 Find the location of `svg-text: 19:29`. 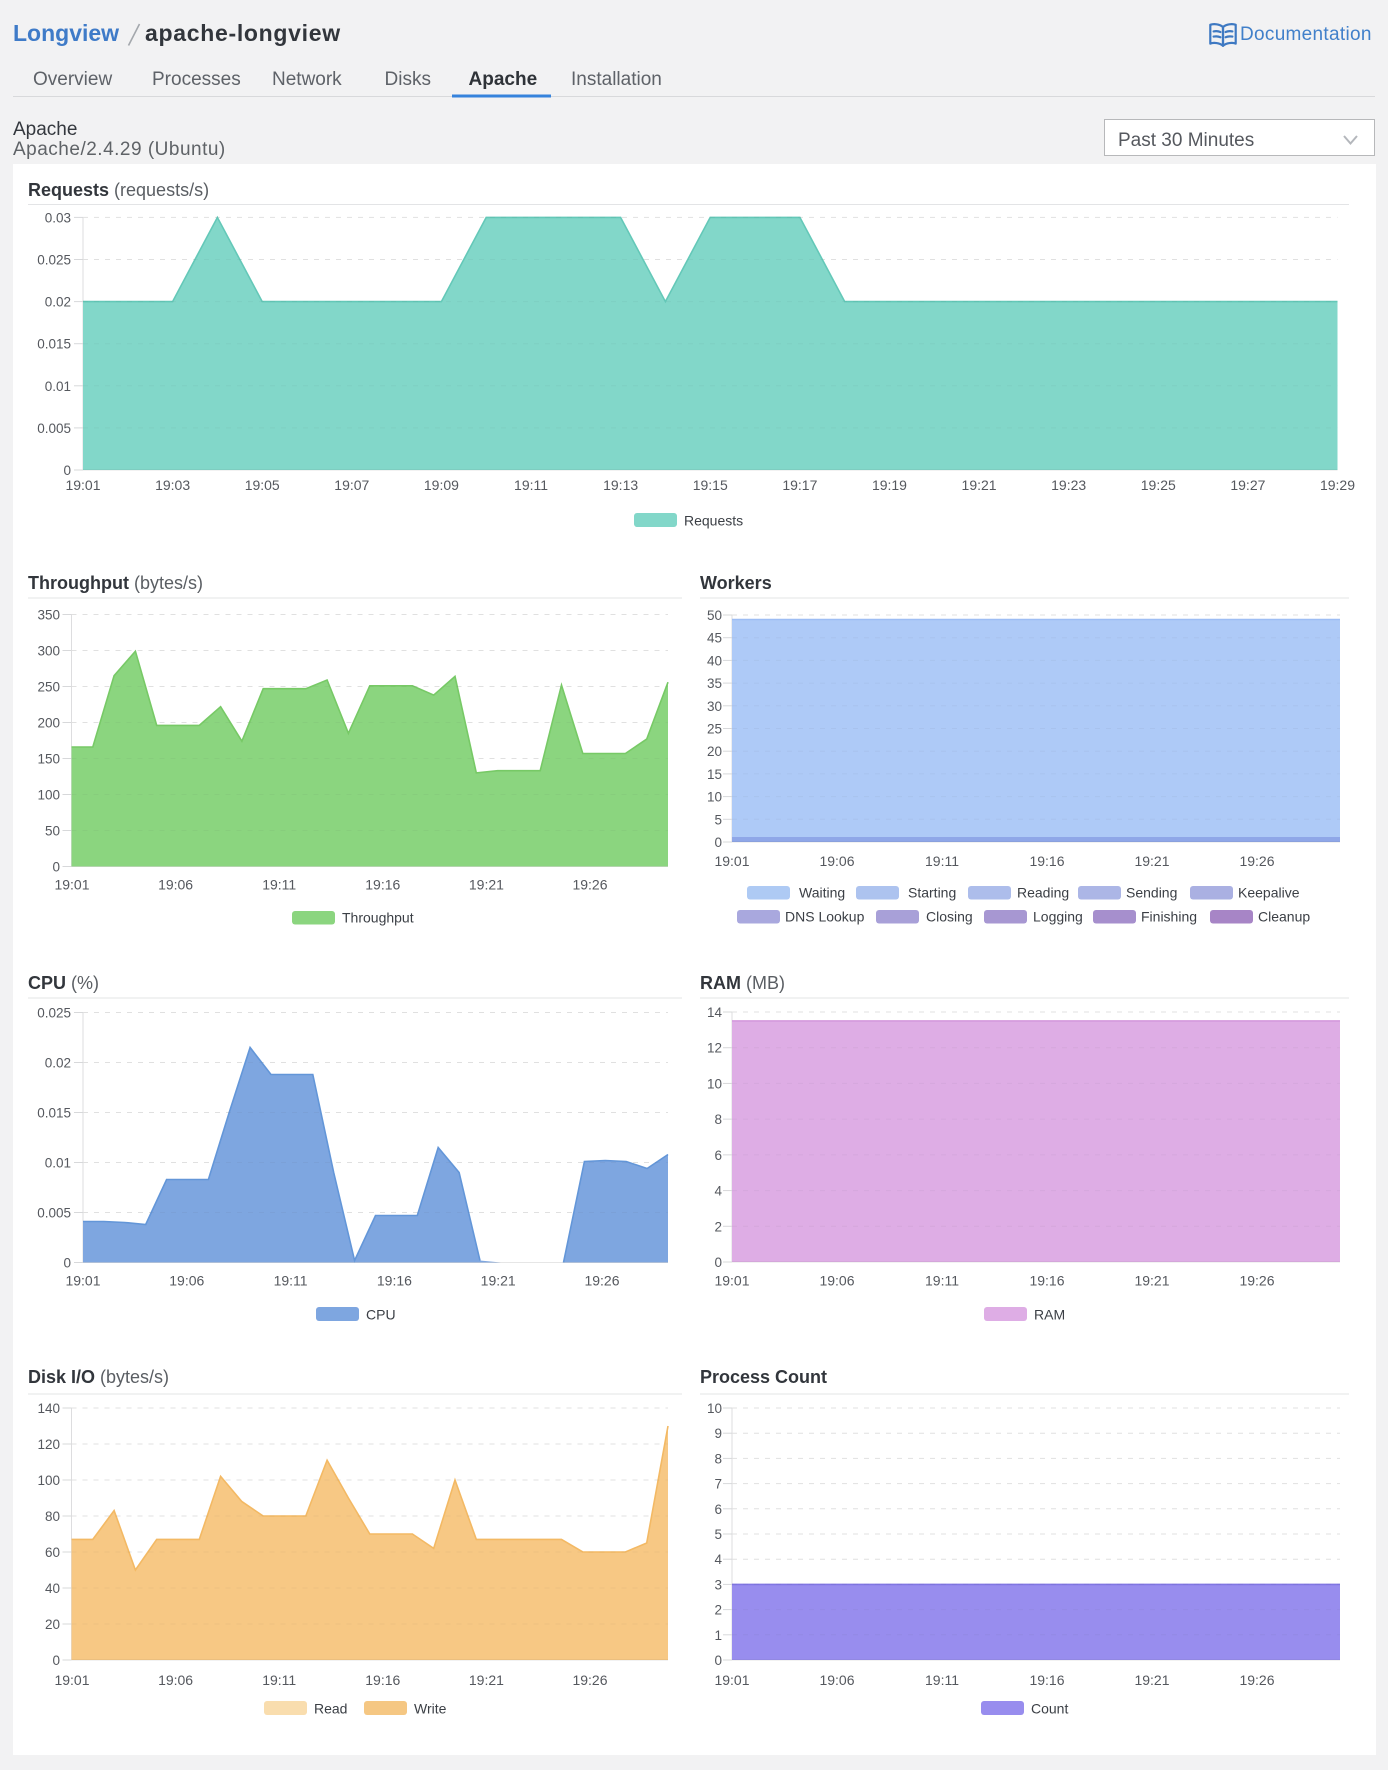

svg-text: 19:29 is located at coordinates (1337, 485).